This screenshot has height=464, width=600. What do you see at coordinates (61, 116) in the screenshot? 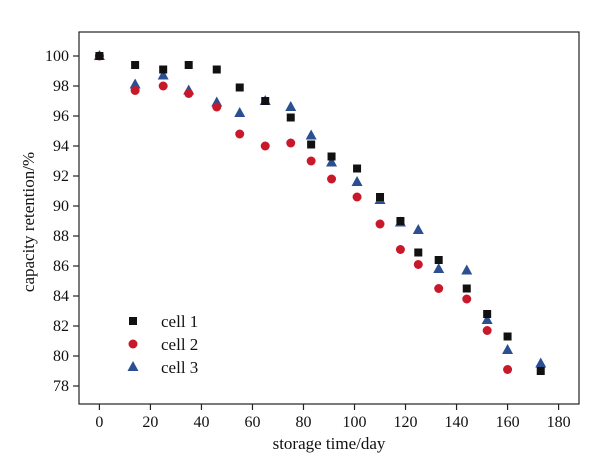
I see `y-tick-label: 96` at bounding box center [61, 116].